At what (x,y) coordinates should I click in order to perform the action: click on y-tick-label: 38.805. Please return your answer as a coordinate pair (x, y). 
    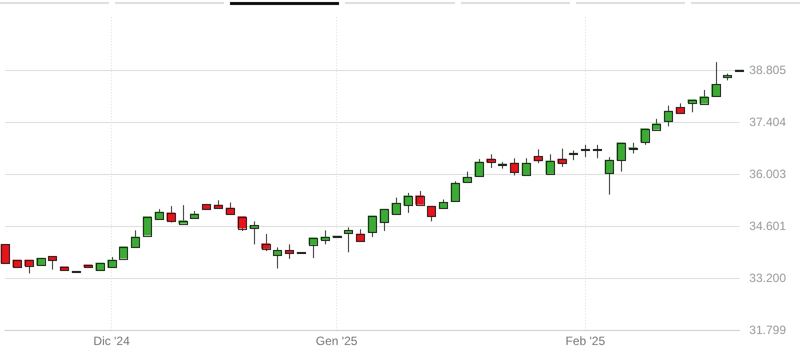
    Looking at the image, I should click on (767, 69).